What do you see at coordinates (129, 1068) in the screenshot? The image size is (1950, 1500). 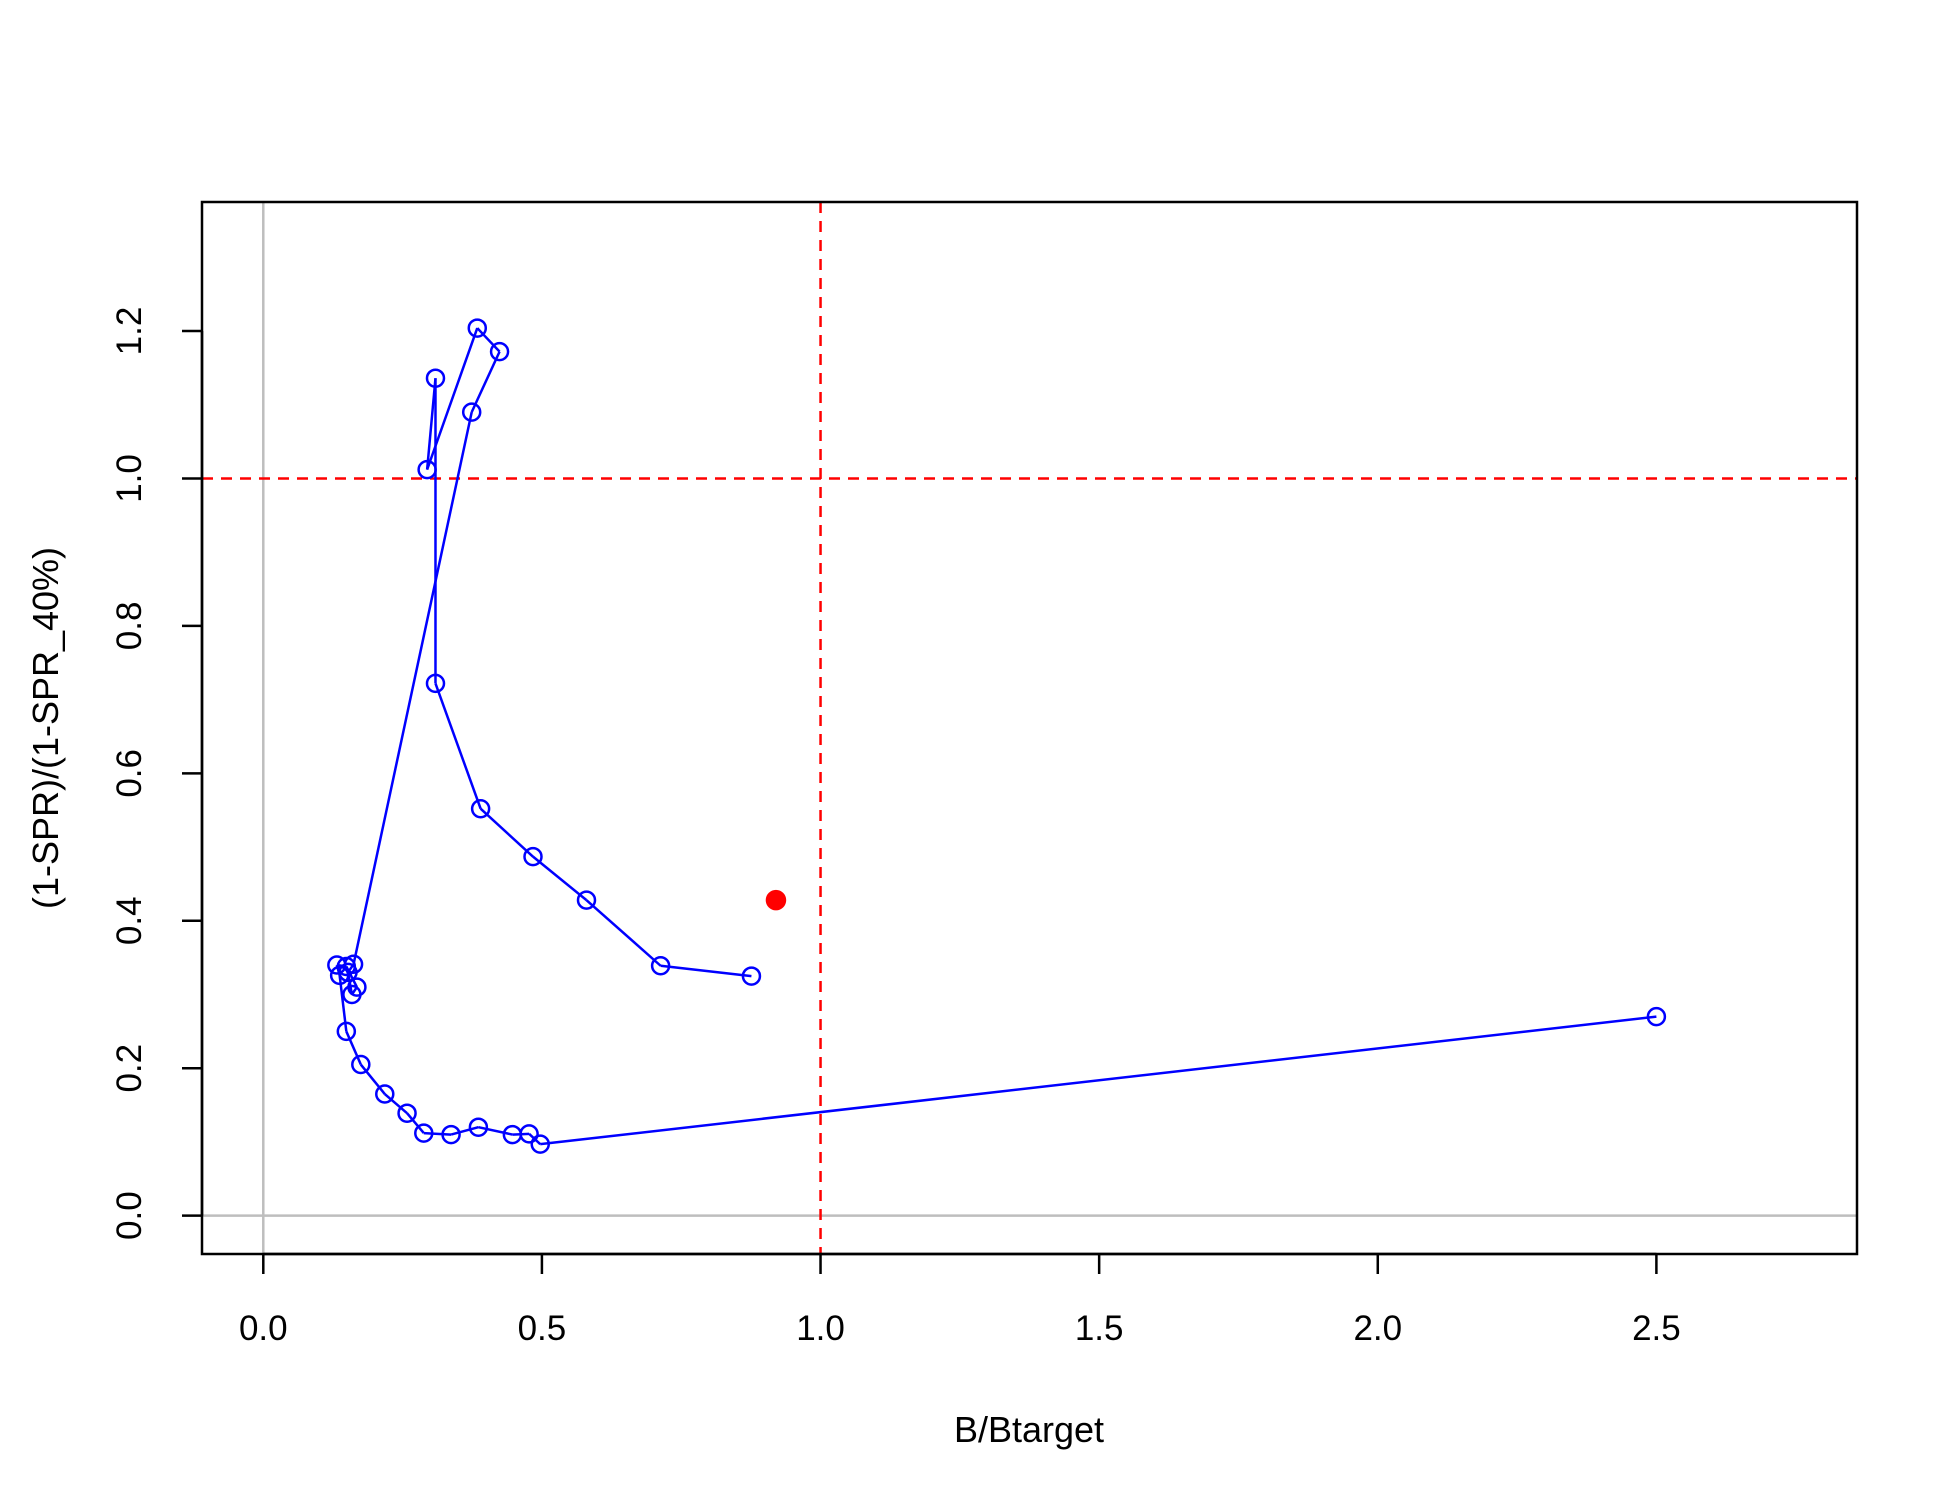 I see `y-tick-label: 0.2` at bounding box center [129, 1068].